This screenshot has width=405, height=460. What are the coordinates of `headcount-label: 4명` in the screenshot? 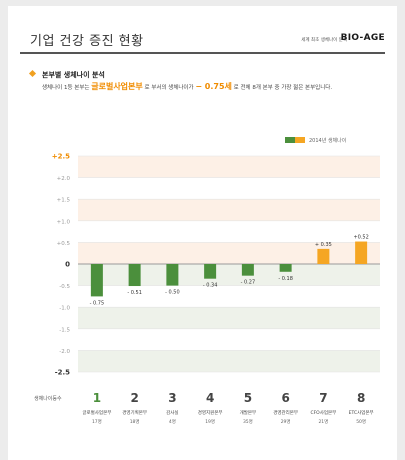 It's located at (172, 421).